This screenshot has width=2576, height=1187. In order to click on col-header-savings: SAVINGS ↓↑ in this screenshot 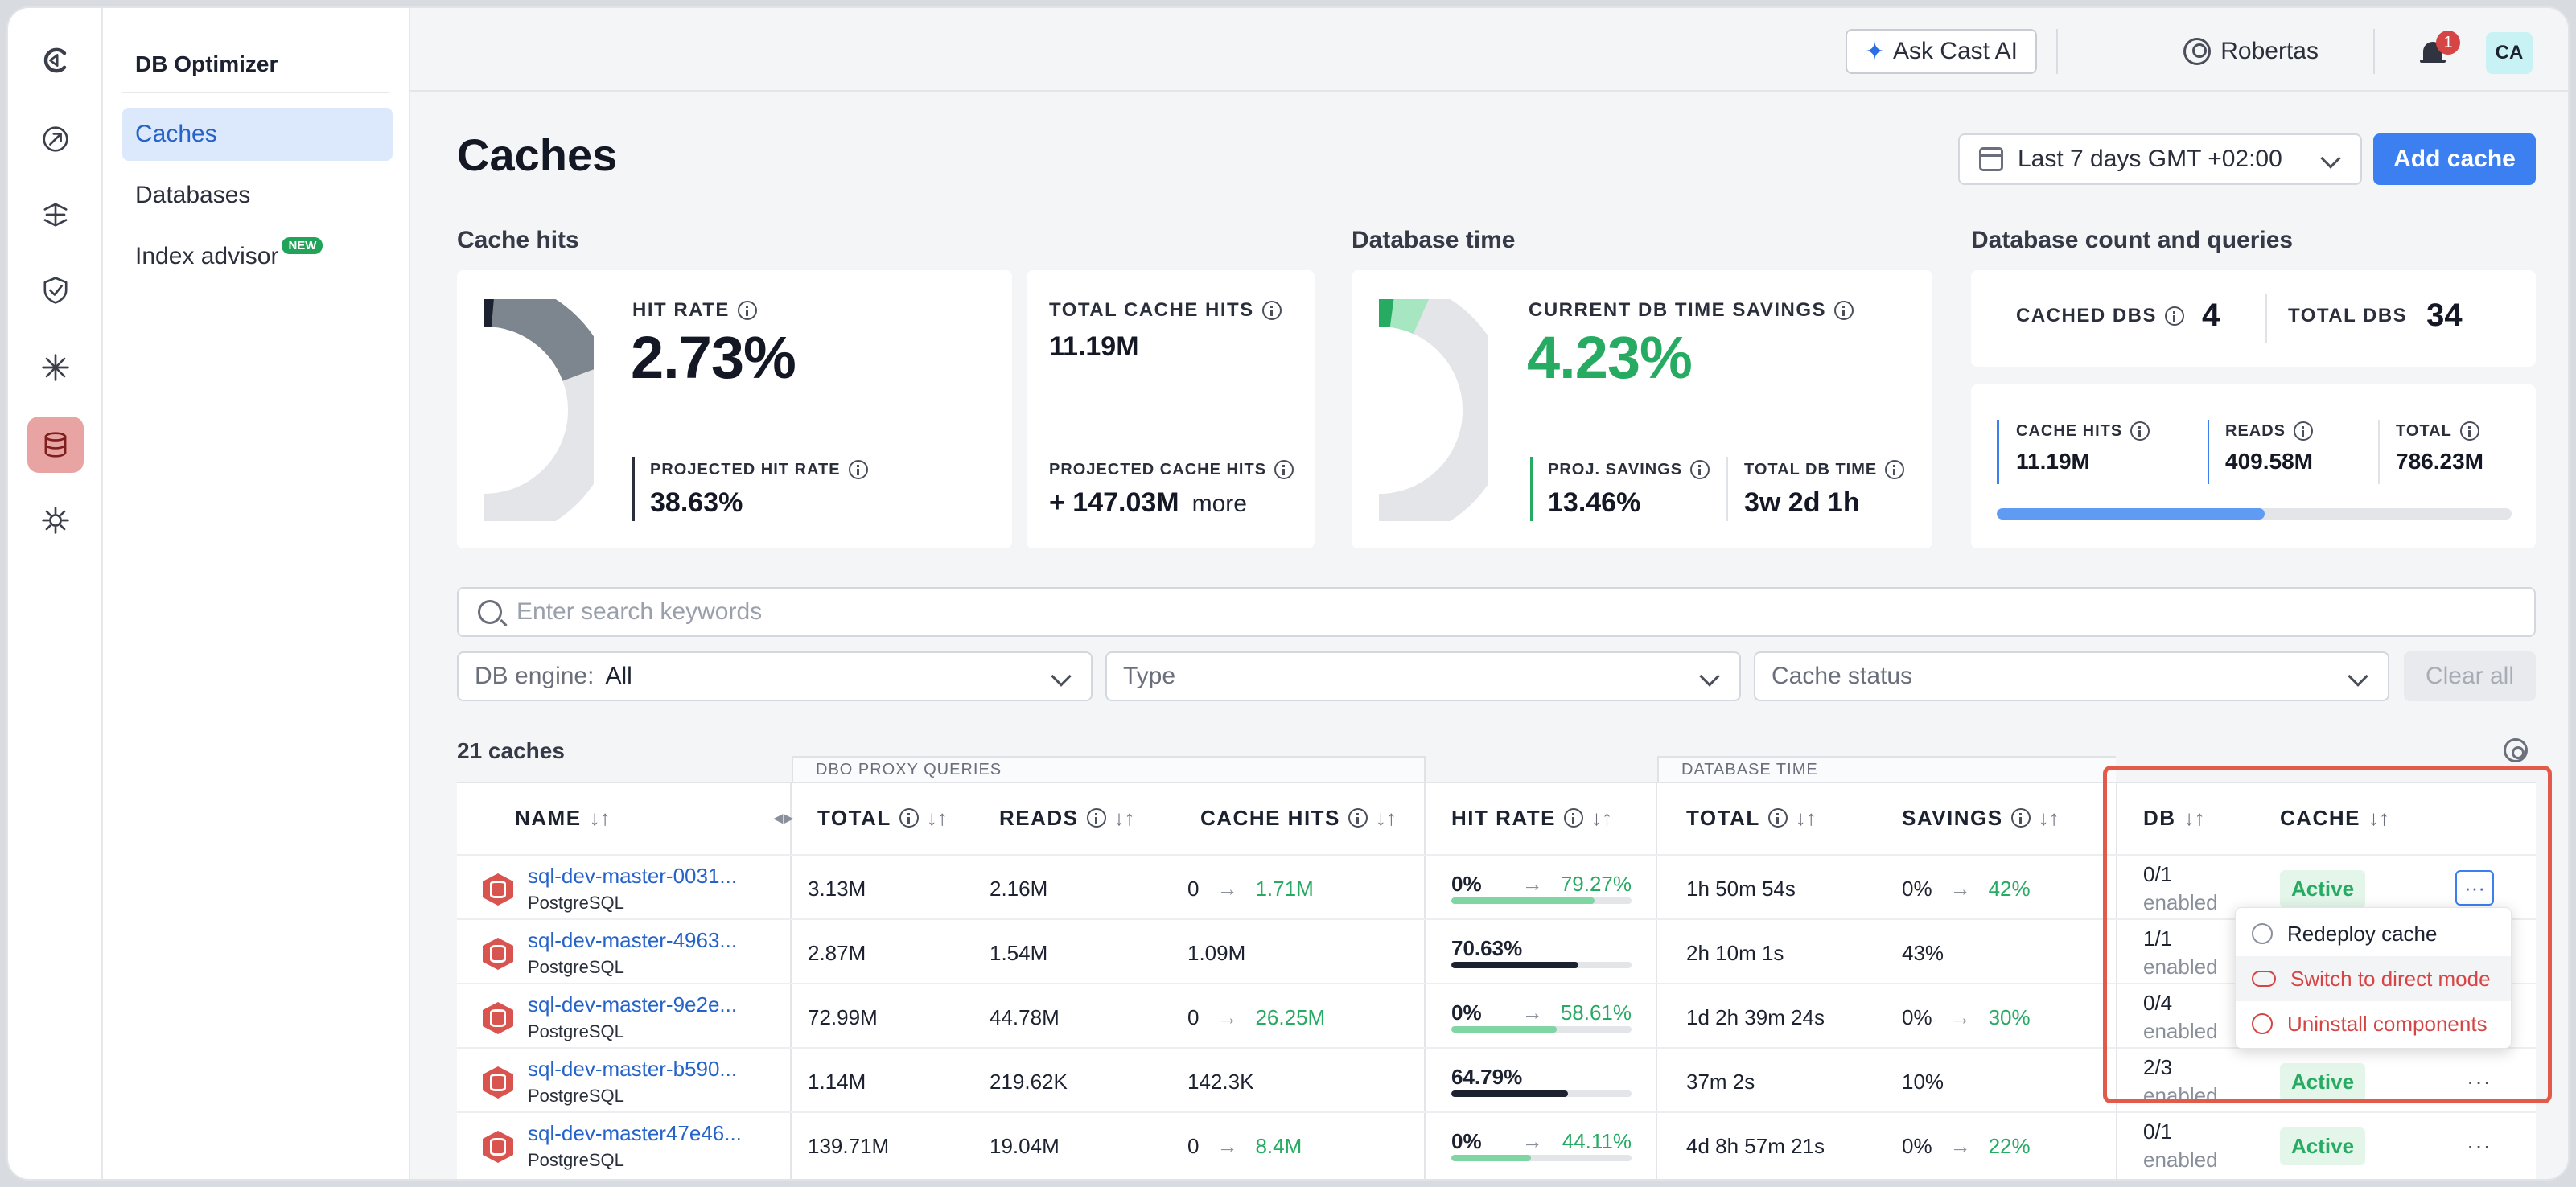, I will do `click(1981, 817)`.